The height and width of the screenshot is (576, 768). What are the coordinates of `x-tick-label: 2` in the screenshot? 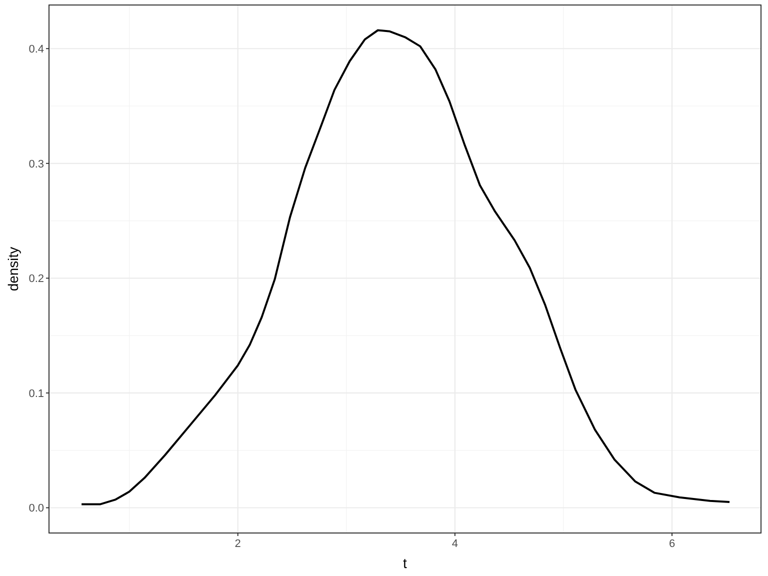 It's located at (237, 544).